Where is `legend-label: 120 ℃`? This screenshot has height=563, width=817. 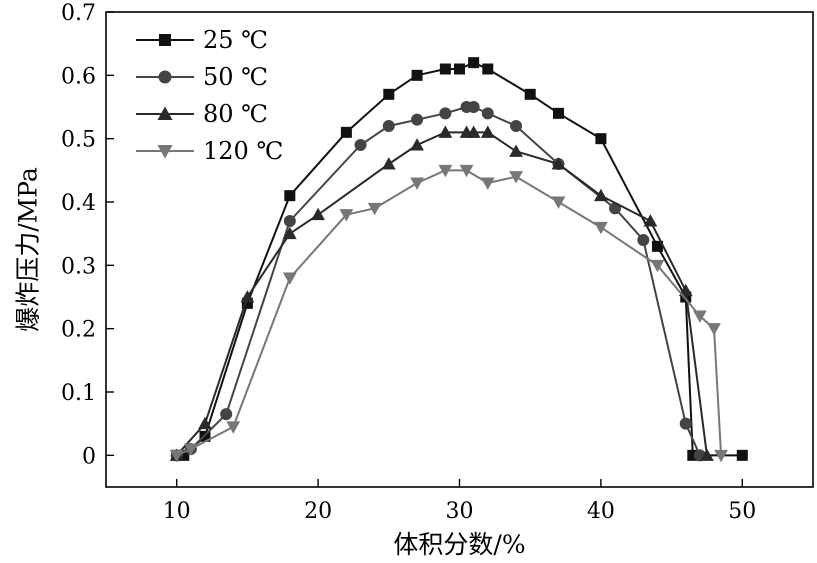
legend-label: 120 ℃ is located at coordinates (243, 151).